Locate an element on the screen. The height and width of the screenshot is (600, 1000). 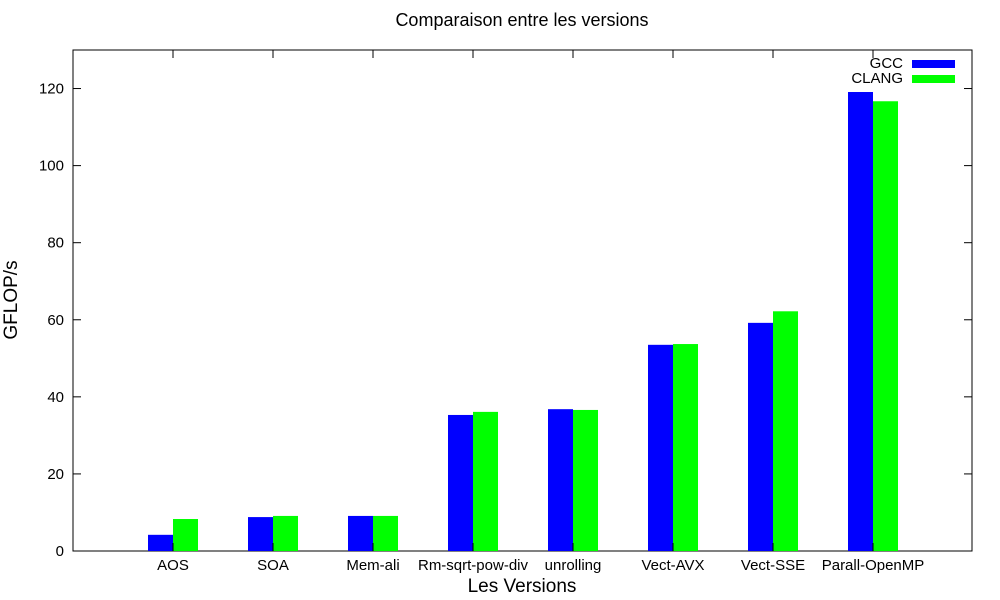
x-tick-label: unrolling is located at coordinates (573, 565).